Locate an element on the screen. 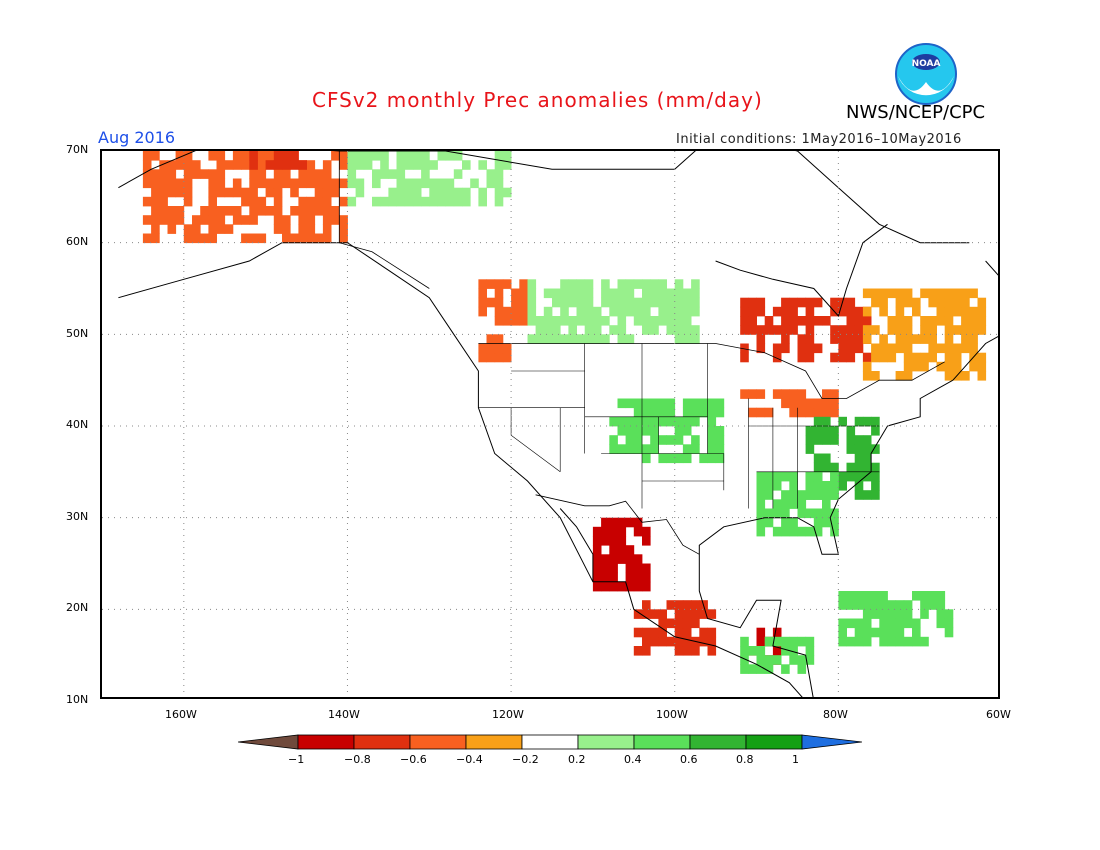  initial-conditions-label: Initial conditions: 1May2016–10May2016 is located at coordinates (819, 139).